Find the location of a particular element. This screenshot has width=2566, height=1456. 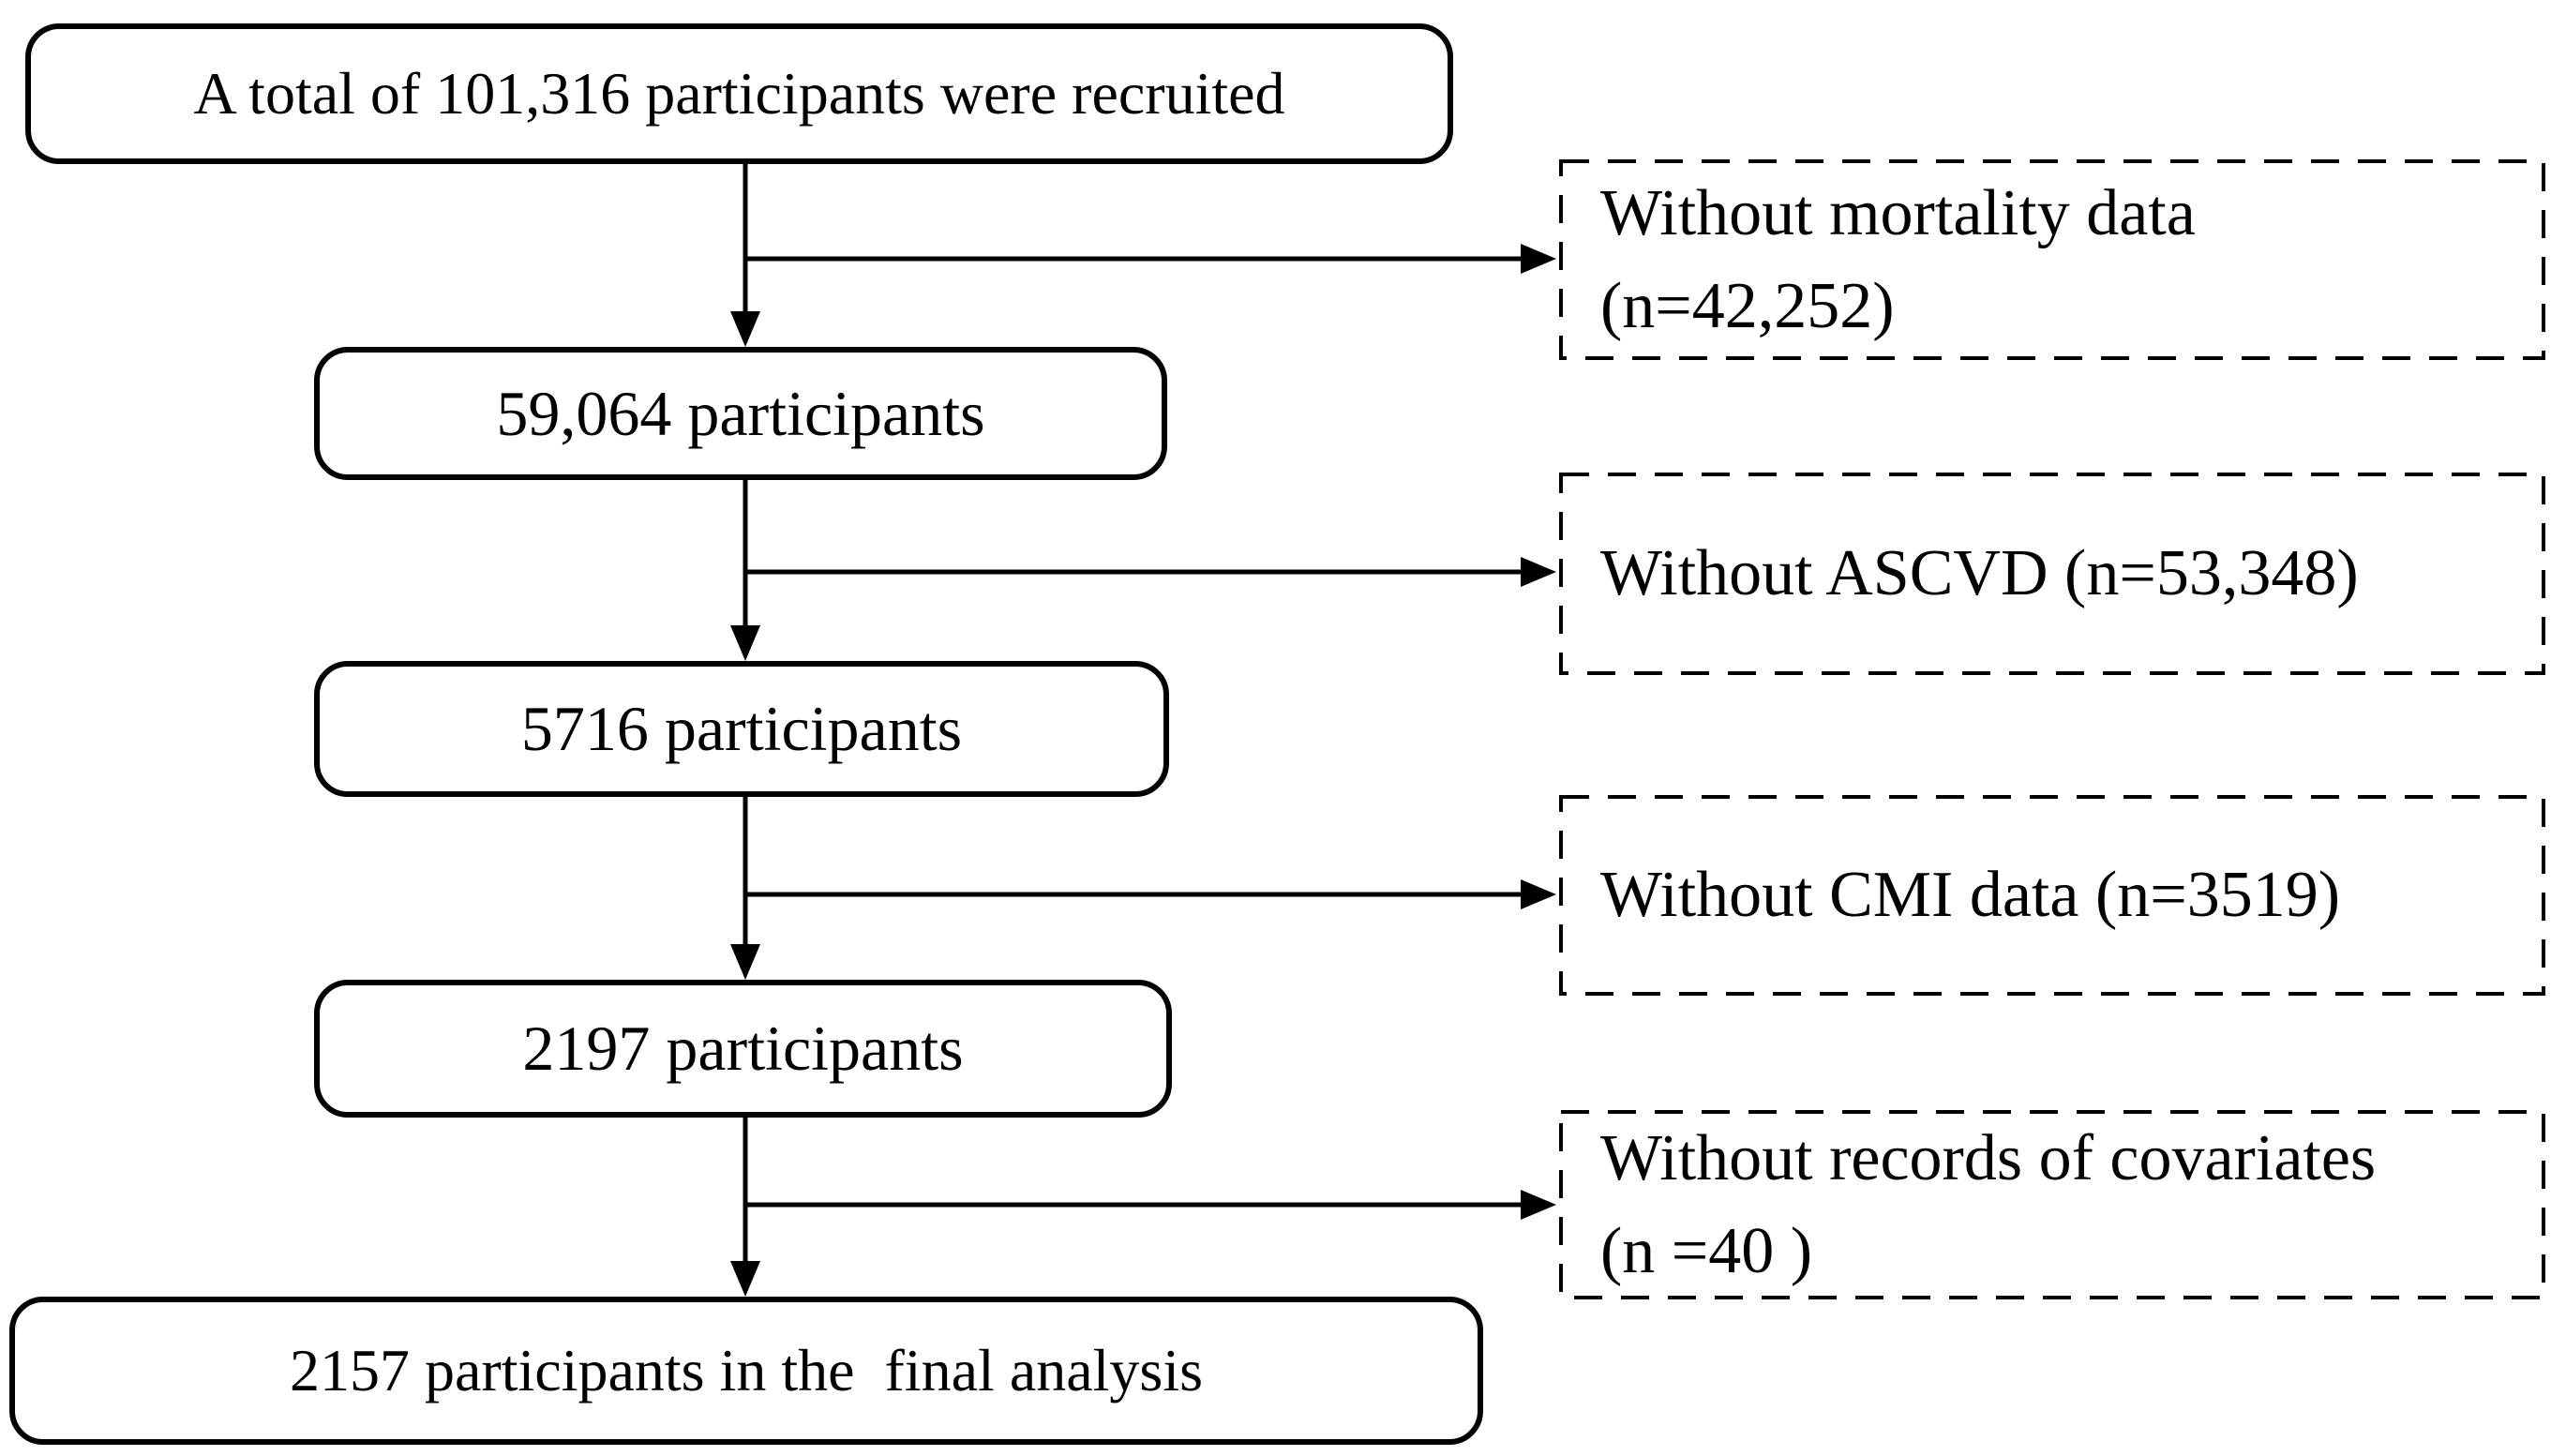

excl-box-outline-without-covariates is located at coordinates (2052, 1204).